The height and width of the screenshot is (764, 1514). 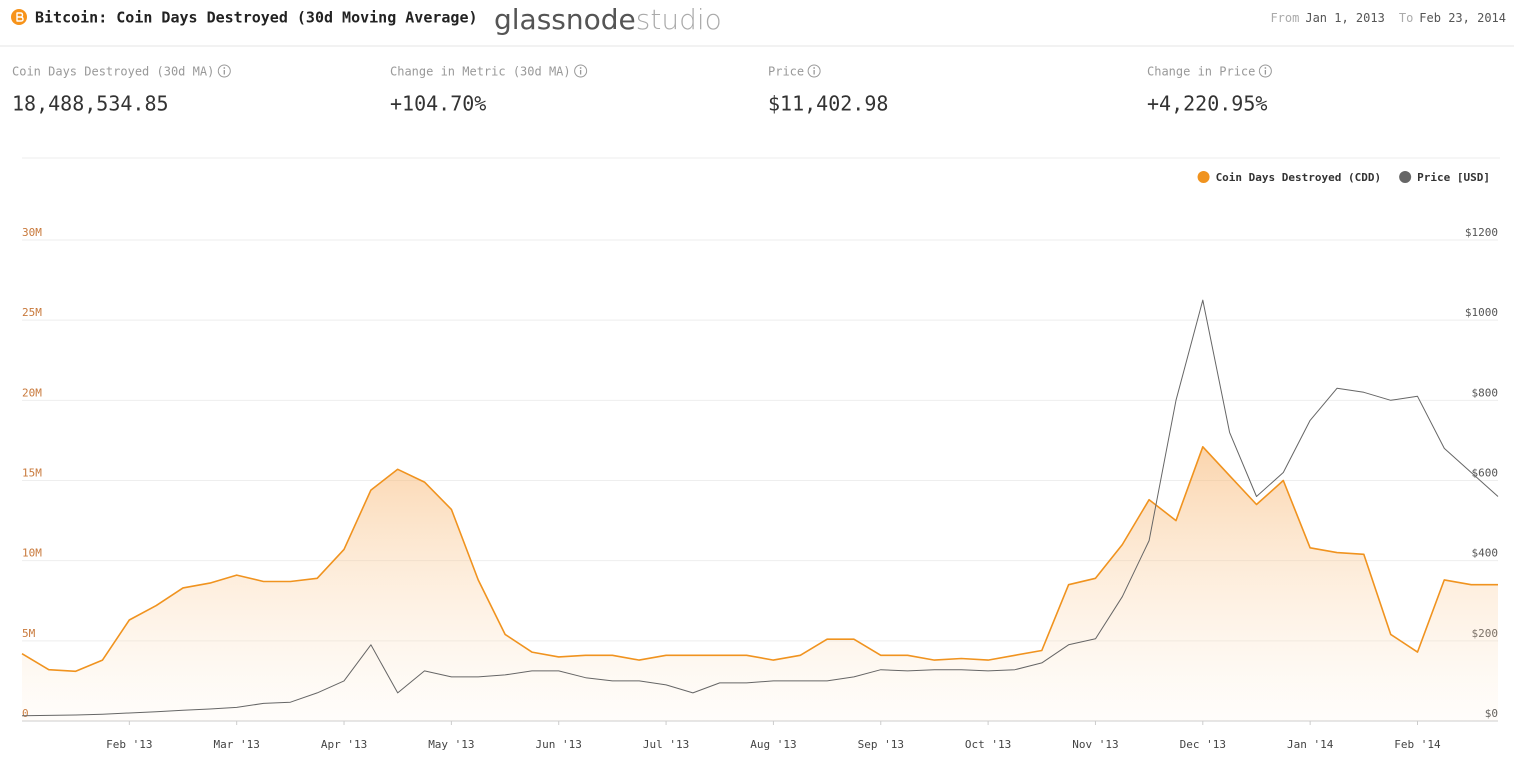 What do you see at coordinates (113, 72) in the screenshot?
I see `metric-label: Coin Days Destroyed (30d MA)` at bounding box center [113, 72].